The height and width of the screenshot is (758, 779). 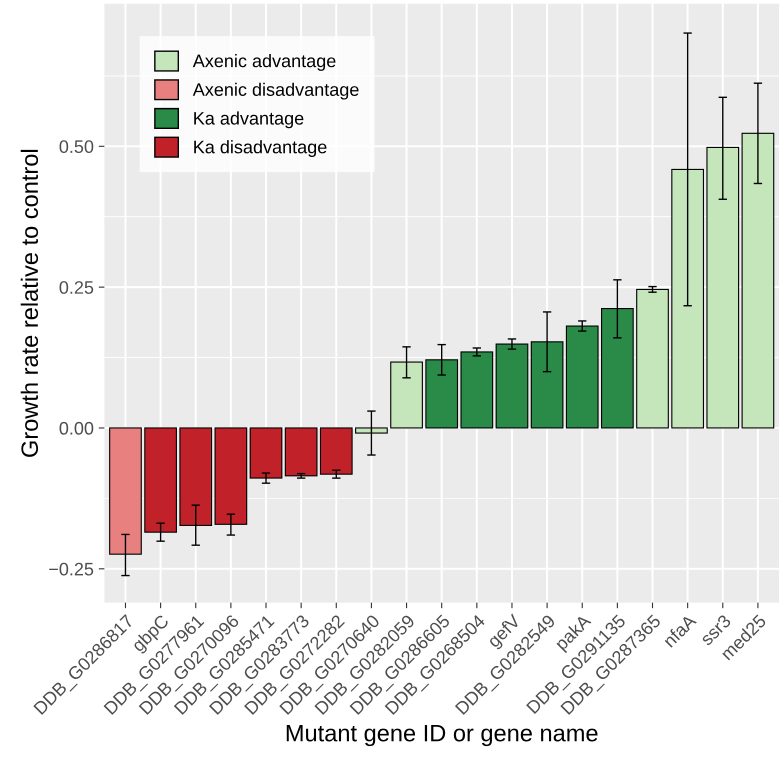 What do you see at coordinates (442, 735) in the screenshot?
I see `x-axis-title: Mutant gene ID or gene name` at bounding box center [442, 735].